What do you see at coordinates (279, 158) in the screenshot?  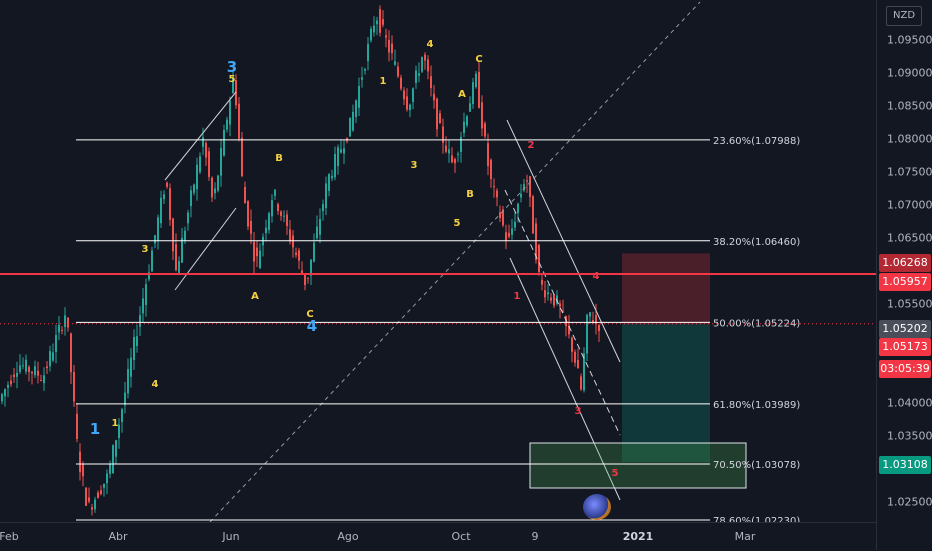 I see `wave-label: B` at bounding box center [279, 158].